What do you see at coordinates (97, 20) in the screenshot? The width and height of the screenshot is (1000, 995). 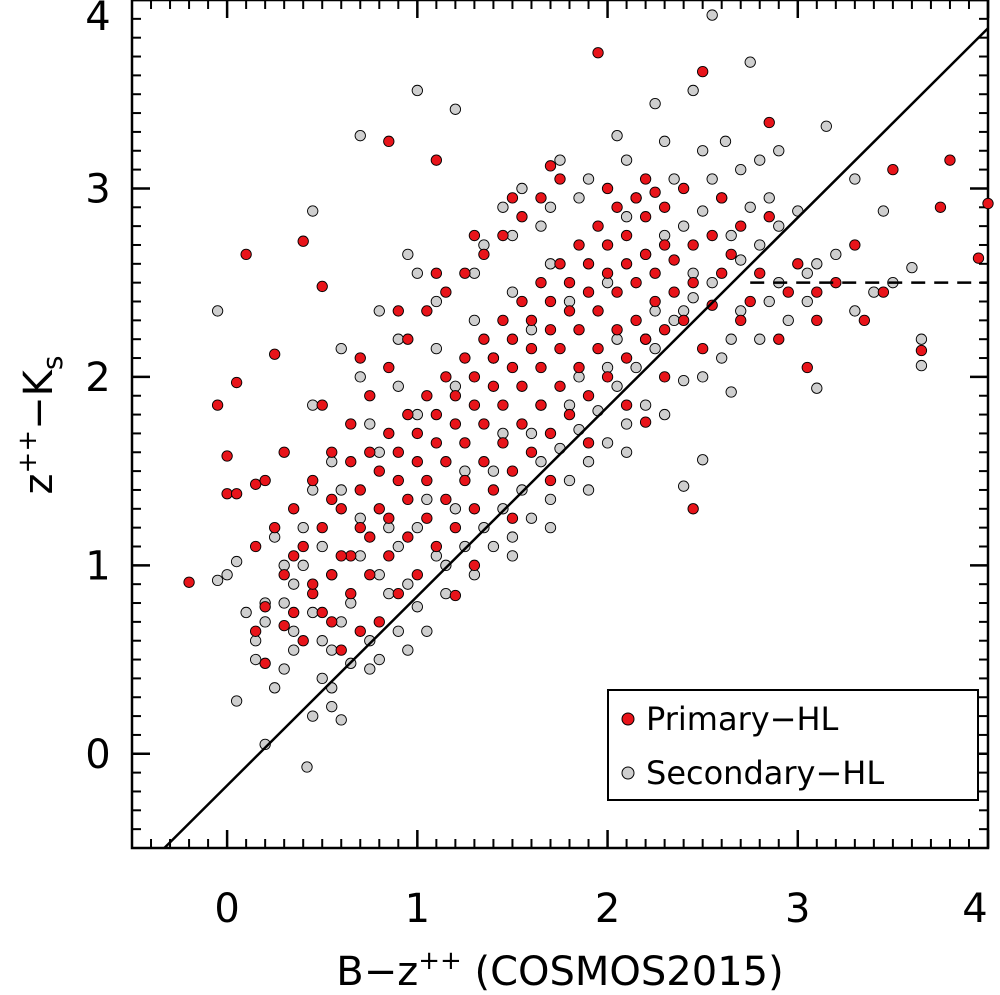 I see `y-tick-label: 4` at bounding box center [97, 20].